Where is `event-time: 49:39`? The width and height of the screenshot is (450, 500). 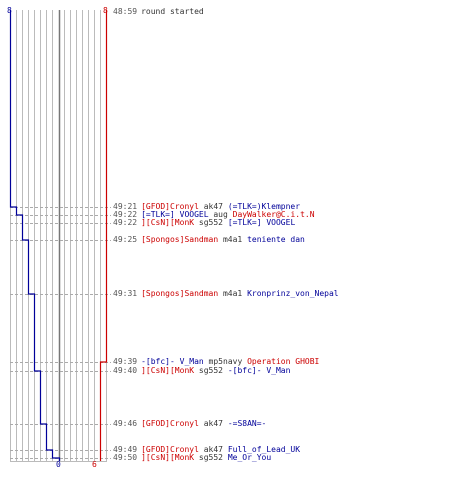
event-time: 49:39 is located at coordinates (125, 361).